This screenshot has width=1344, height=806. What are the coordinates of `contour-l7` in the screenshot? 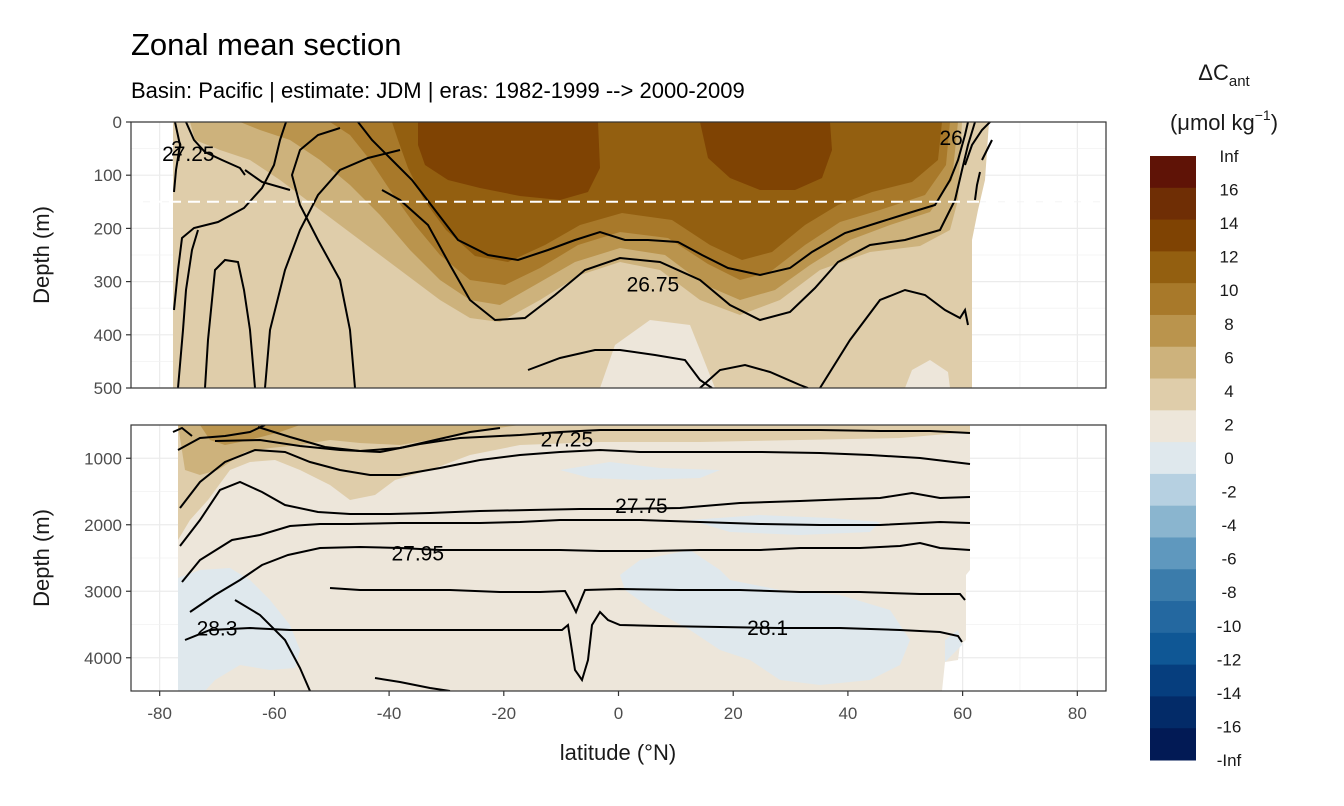 It's located at (576, 551).